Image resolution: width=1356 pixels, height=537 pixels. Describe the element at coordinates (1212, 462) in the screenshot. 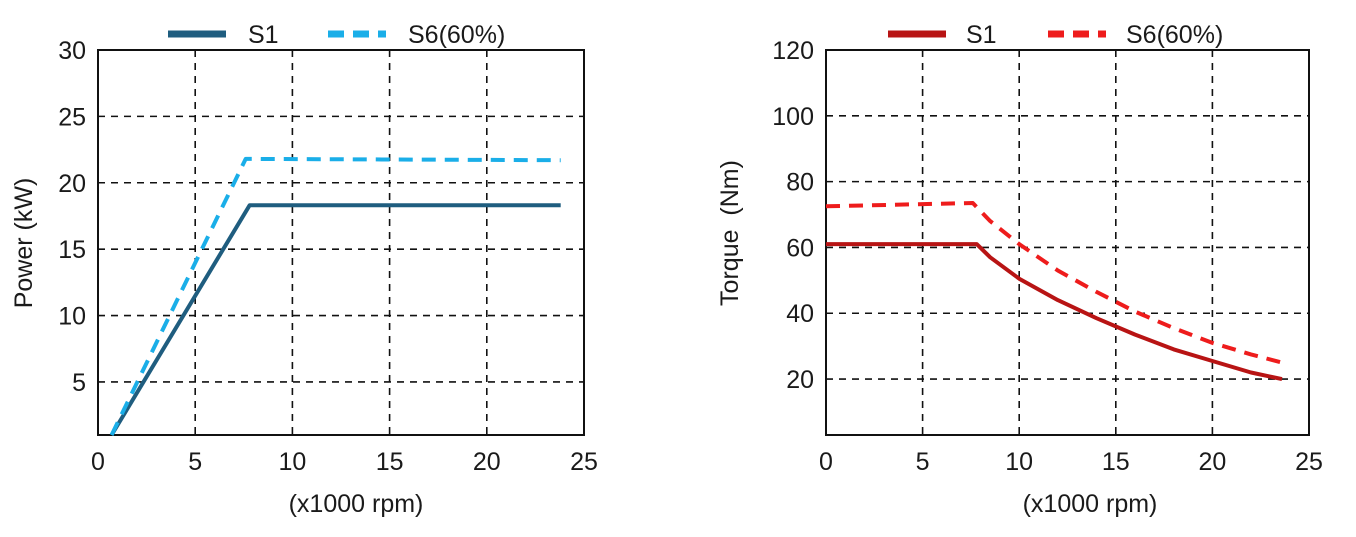

I see `torque-x-tick-label-4: 20` at that location.